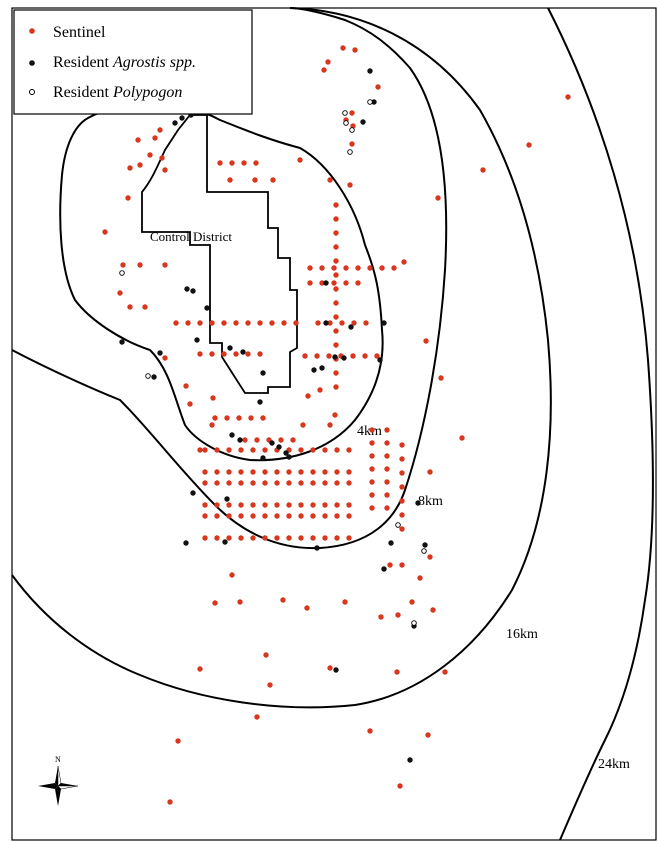  Describe the element at coordinates (79, 32) in the screenshot. I see `legend-item-sentinel: Sentinel` at that location.